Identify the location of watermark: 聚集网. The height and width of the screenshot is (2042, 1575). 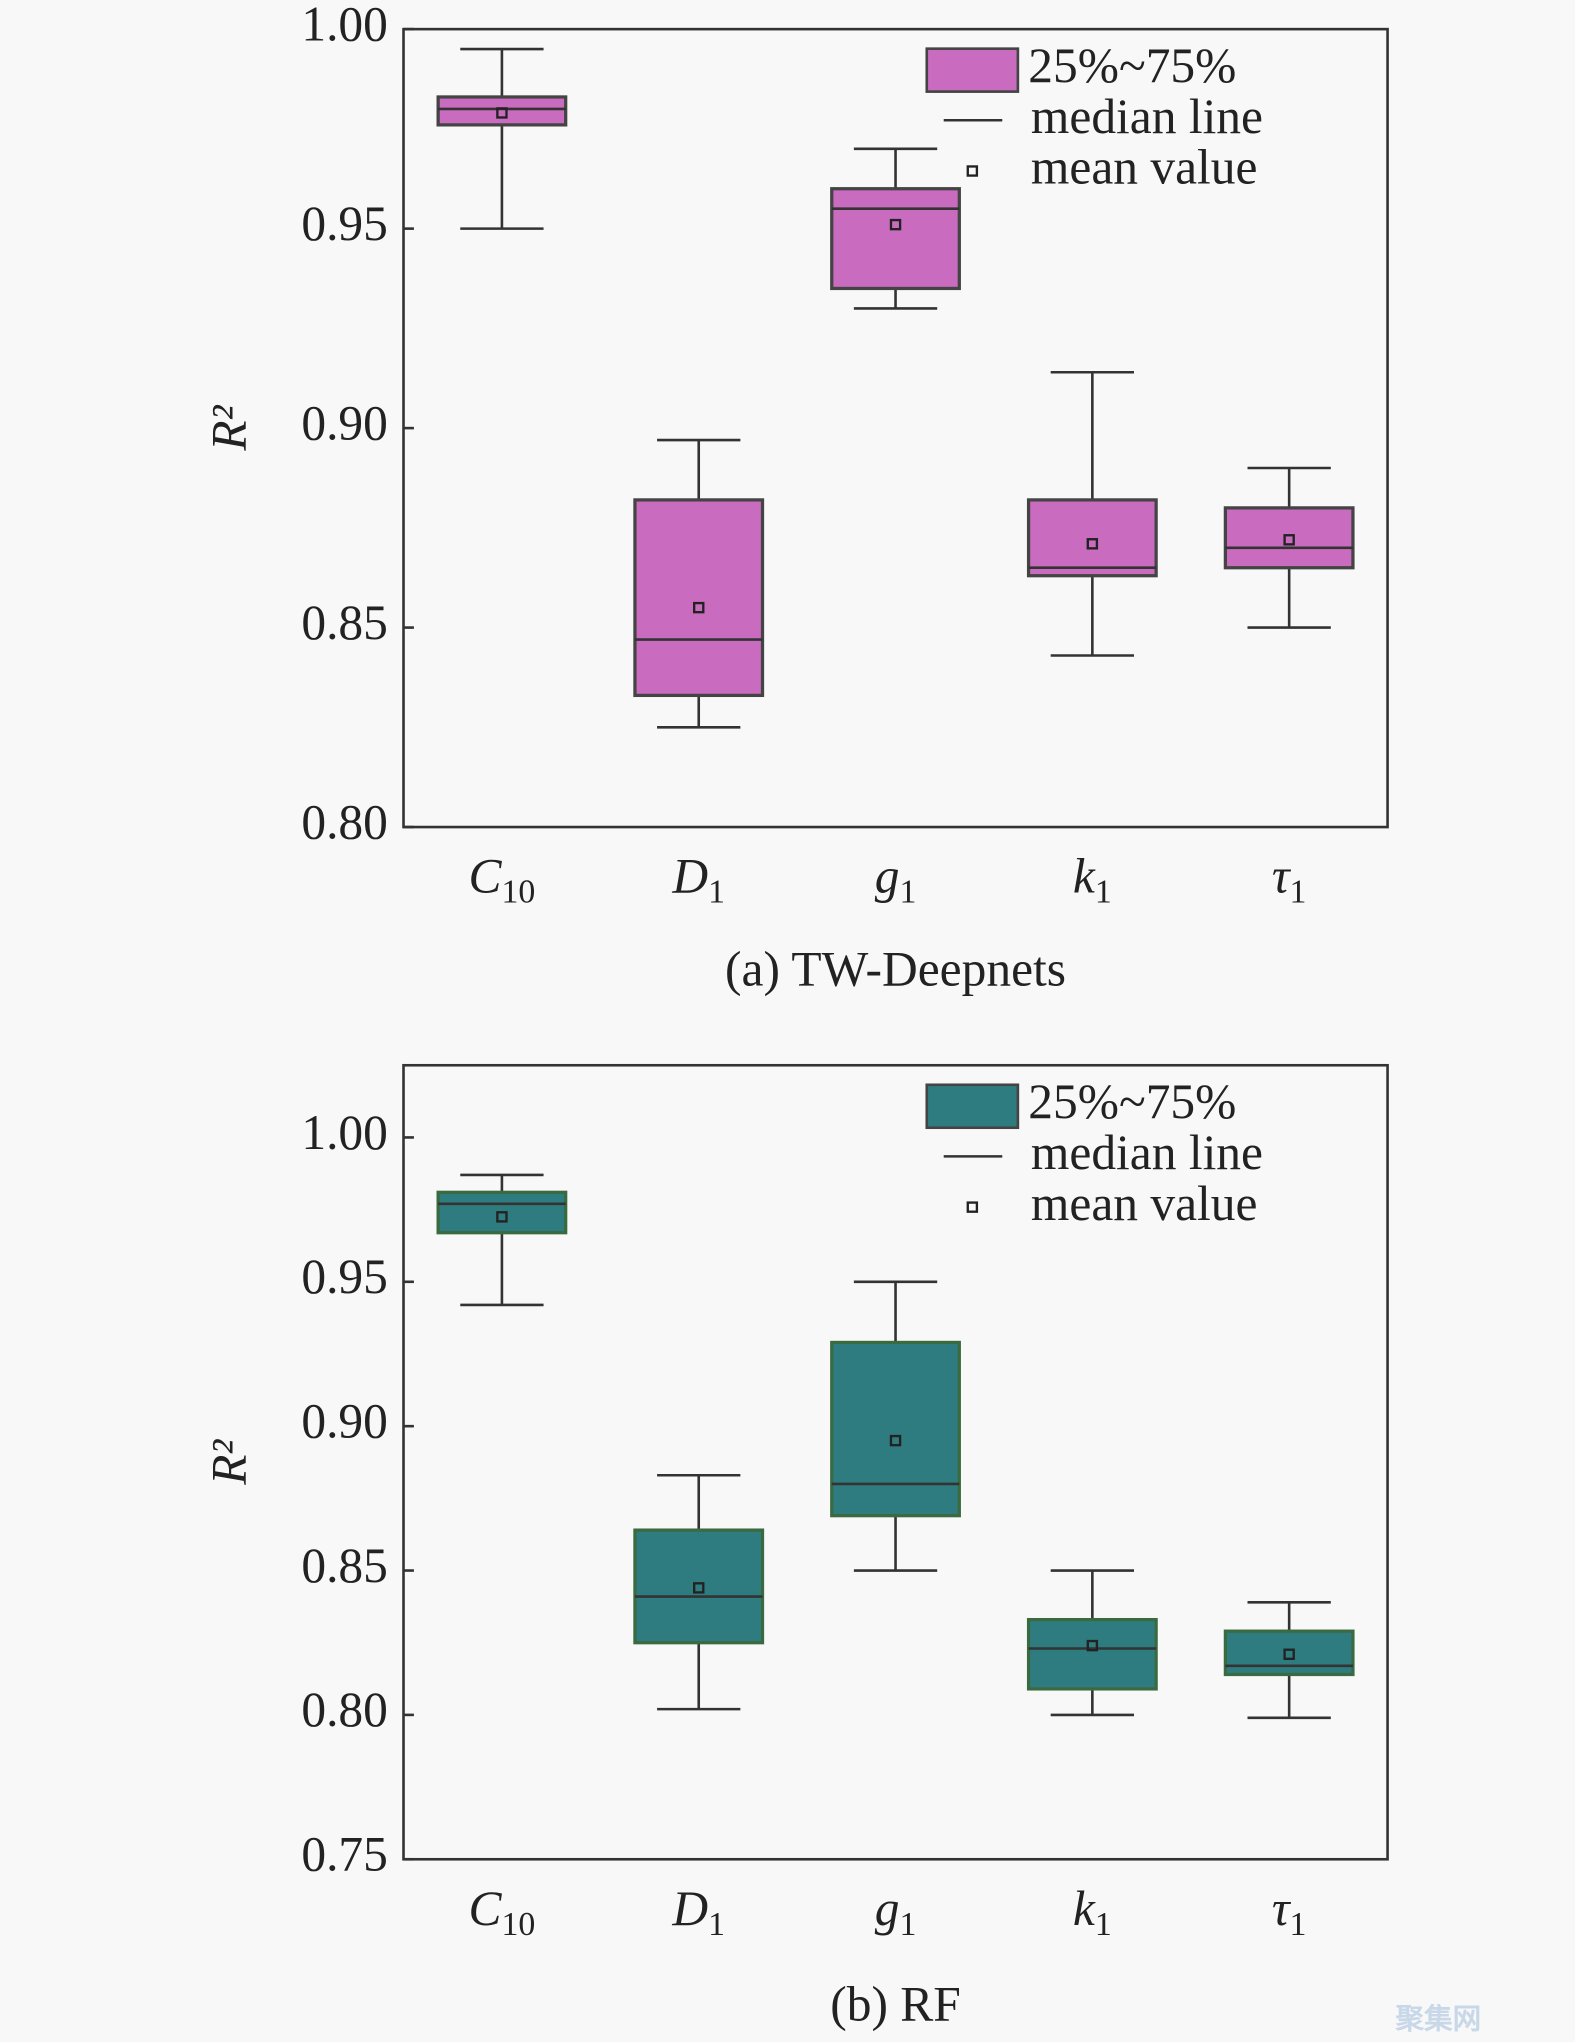
(1437, 2019).